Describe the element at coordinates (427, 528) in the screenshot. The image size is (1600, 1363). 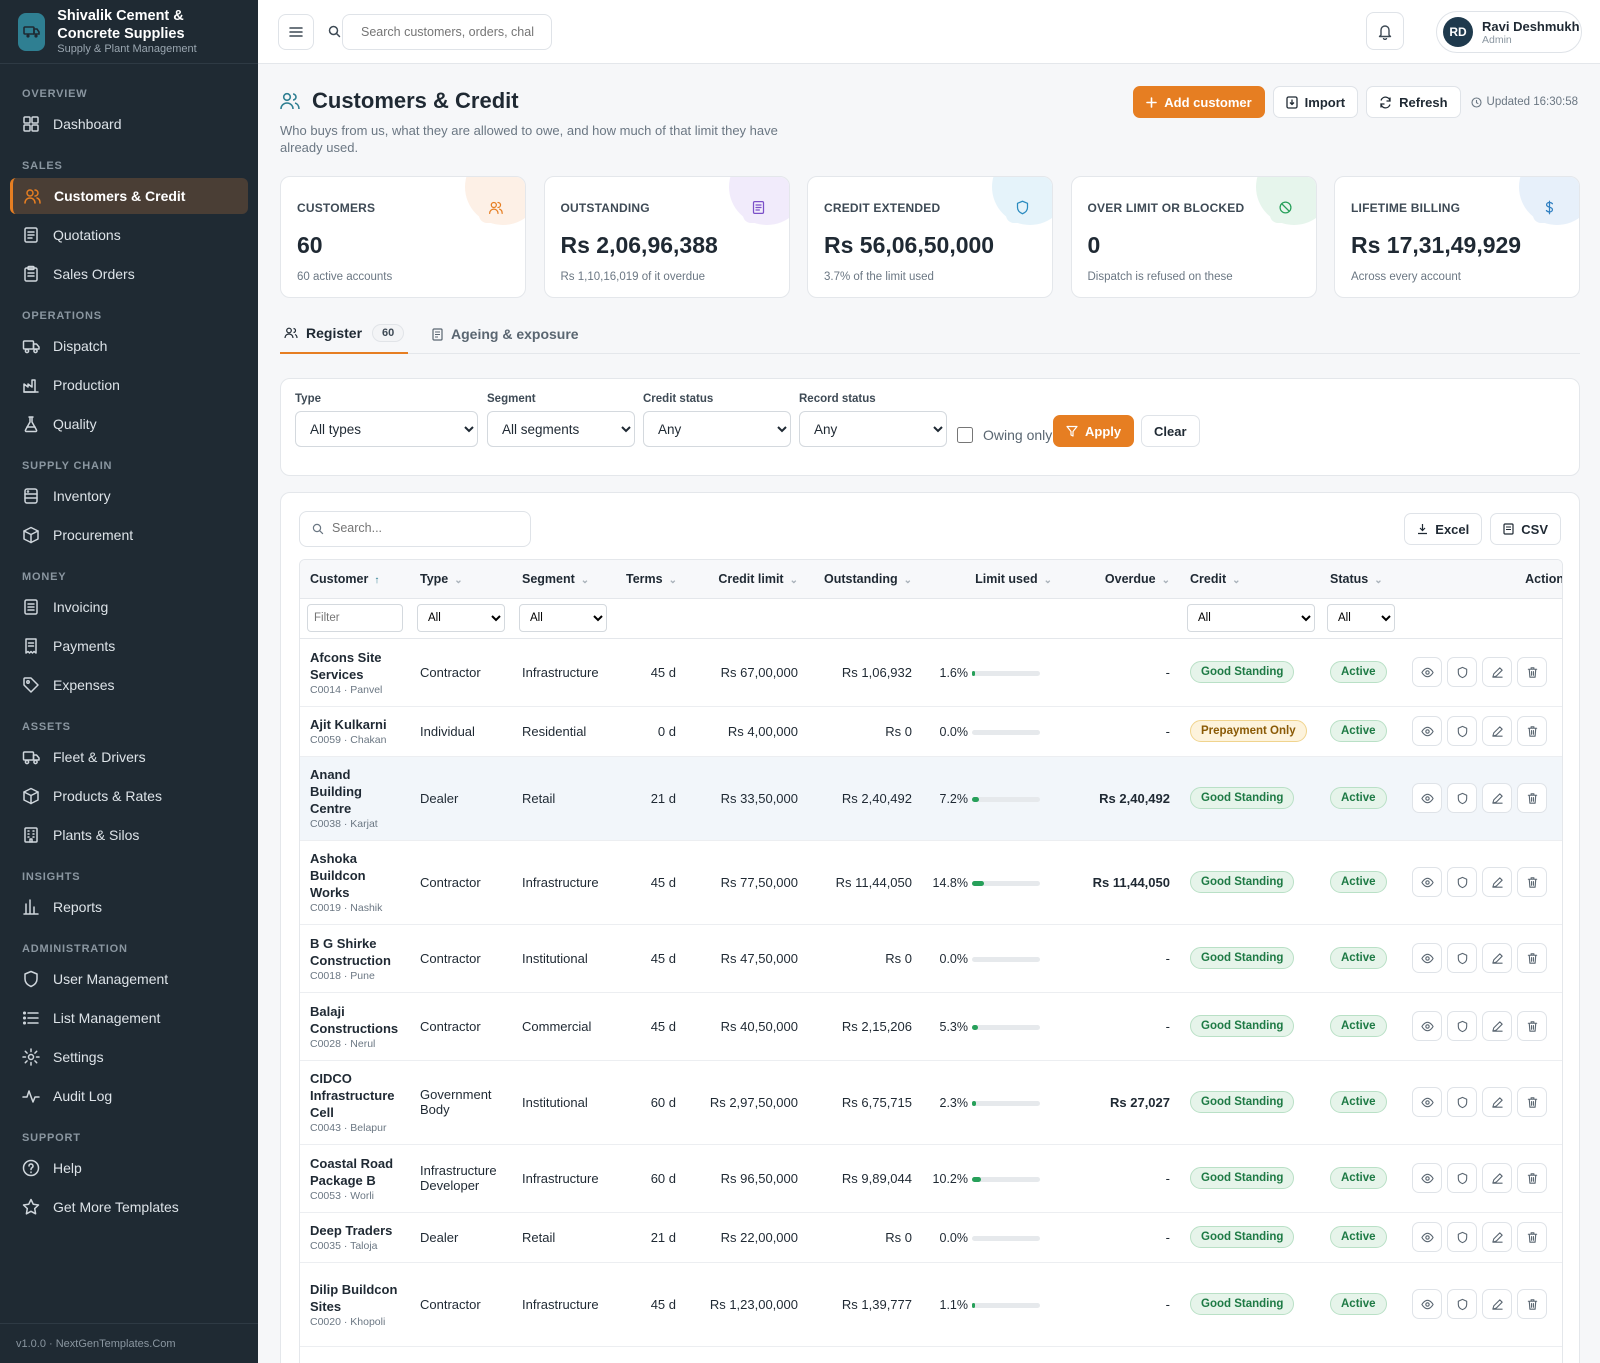
I see `table-search-input` at that location.